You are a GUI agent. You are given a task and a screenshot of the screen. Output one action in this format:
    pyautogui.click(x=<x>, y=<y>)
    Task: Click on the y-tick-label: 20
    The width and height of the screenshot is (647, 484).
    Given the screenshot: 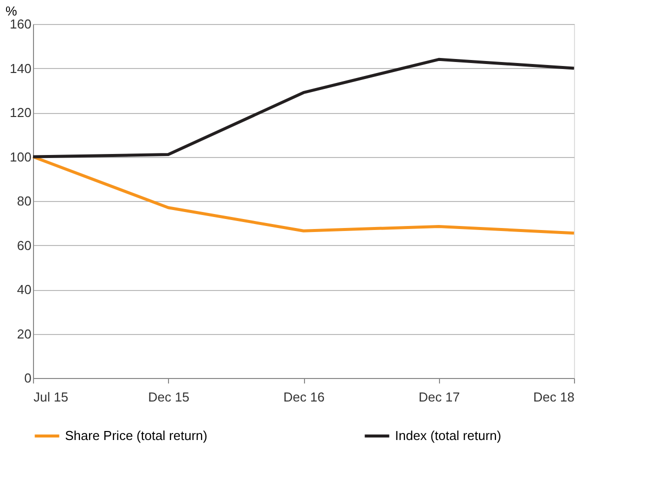 What is the action you would take?
    pyautogui.click(x=24, y=334)
    